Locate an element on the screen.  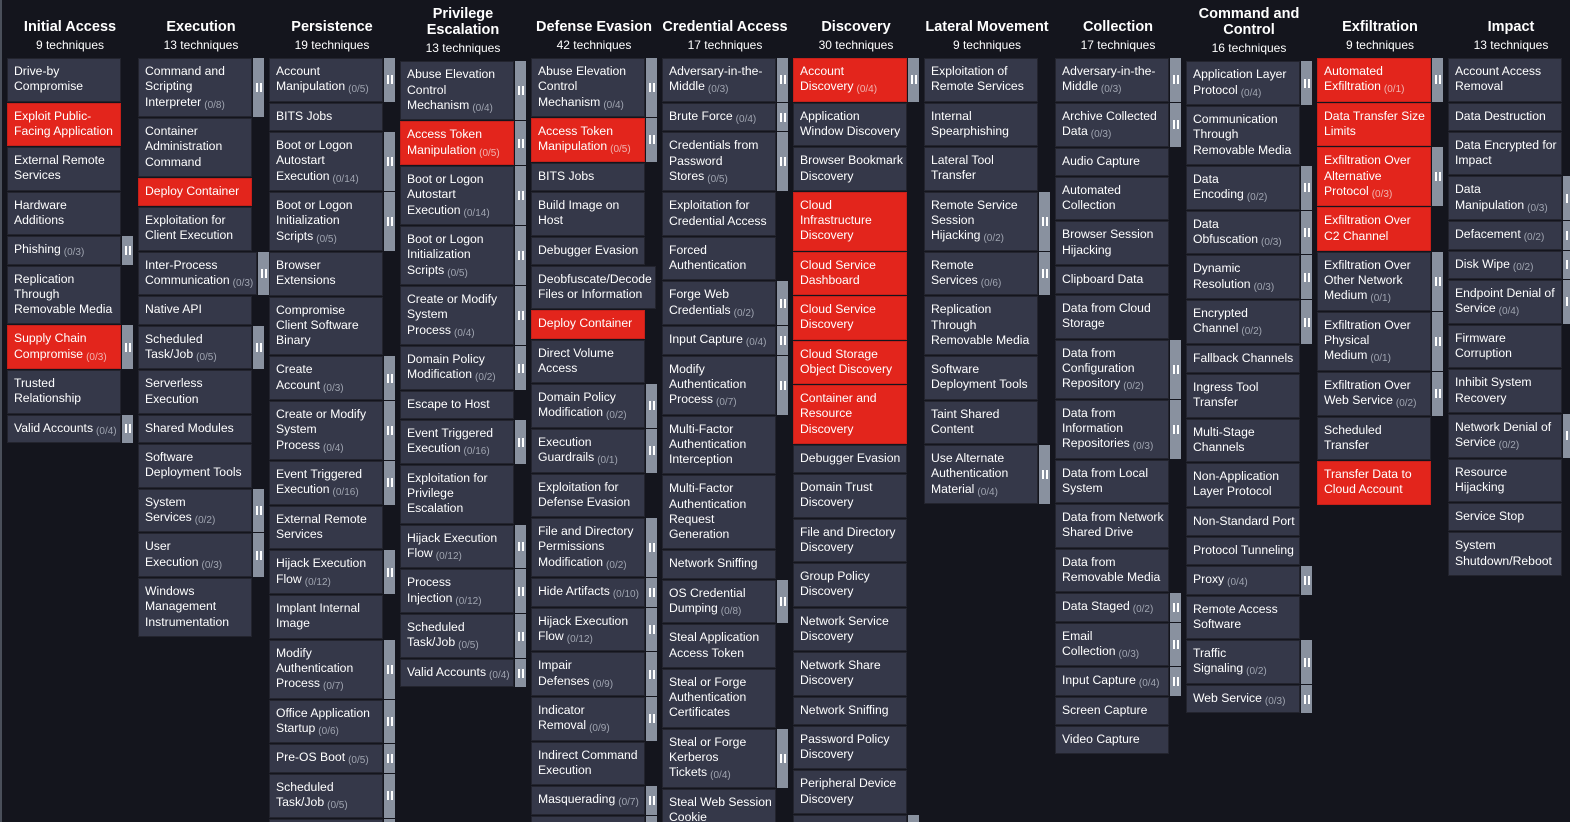
technique-cell: Valid Accounts (0/4) is located at coordinates (457, 673).